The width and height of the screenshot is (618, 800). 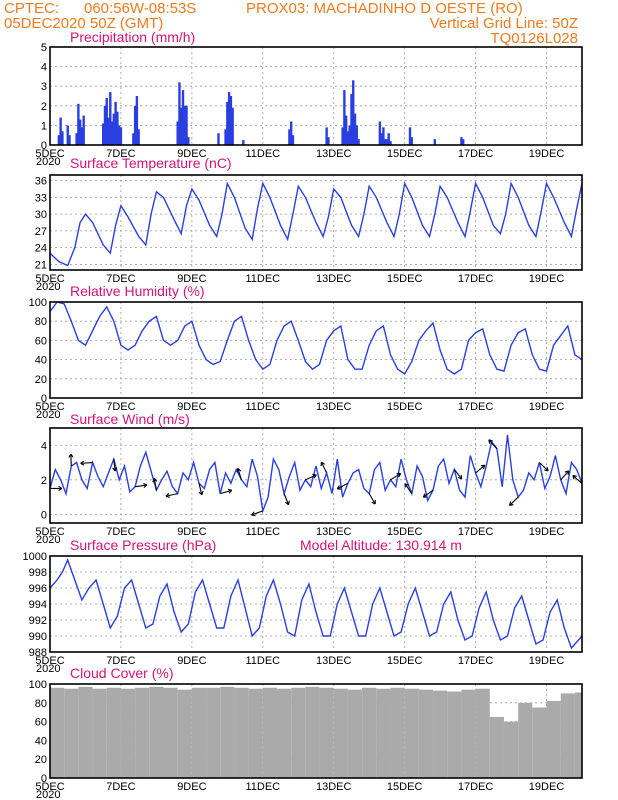 What do you see at coordinates (41, 723) in the screenshot?
I see `y-tick-label: 60` at bounding box center [41, 723].